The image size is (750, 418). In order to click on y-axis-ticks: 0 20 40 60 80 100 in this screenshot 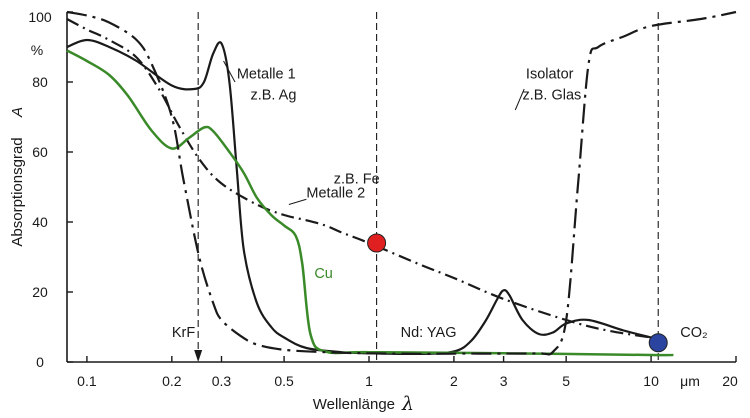, I will do `click(50, 189)`.